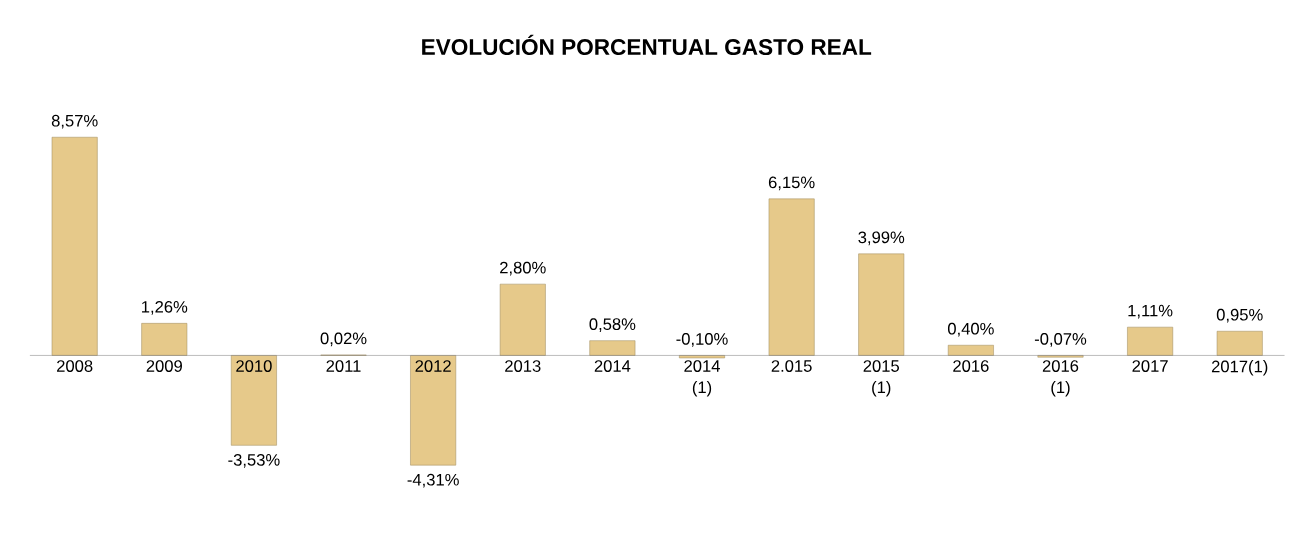 The image size is (1297, 536). What do you see at coordinates (1060, 340) in the screenshot?
I see `data-label: -0,07%` at bounding box center [1060, 340].